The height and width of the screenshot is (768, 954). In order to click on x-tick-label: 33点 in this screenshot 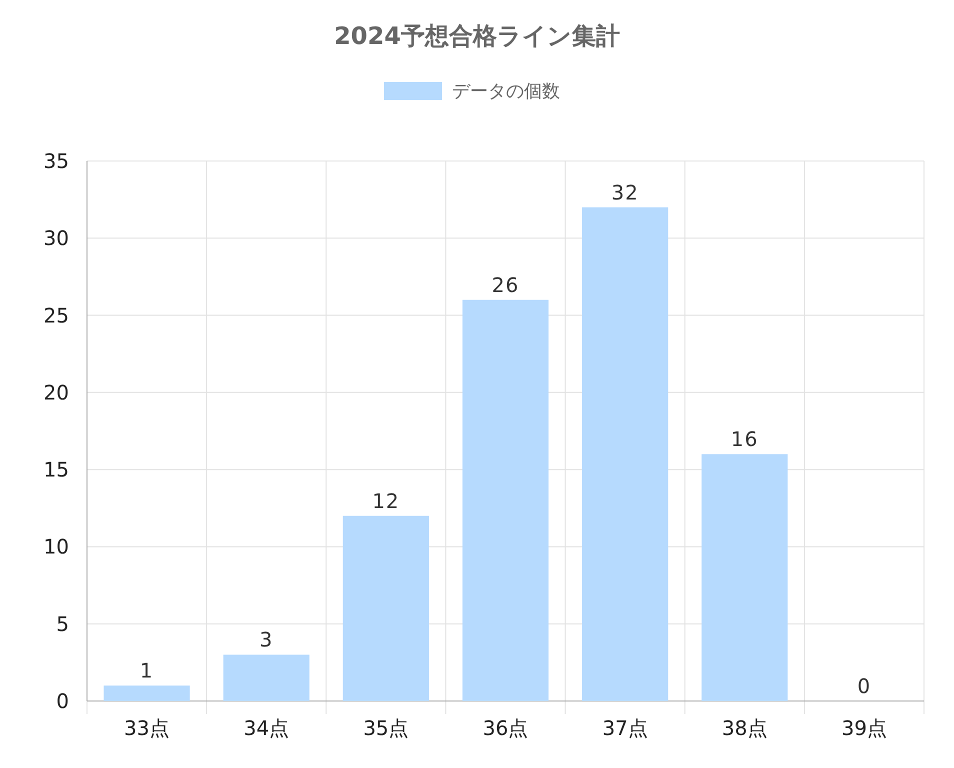, I will do `click(147, 728)`.